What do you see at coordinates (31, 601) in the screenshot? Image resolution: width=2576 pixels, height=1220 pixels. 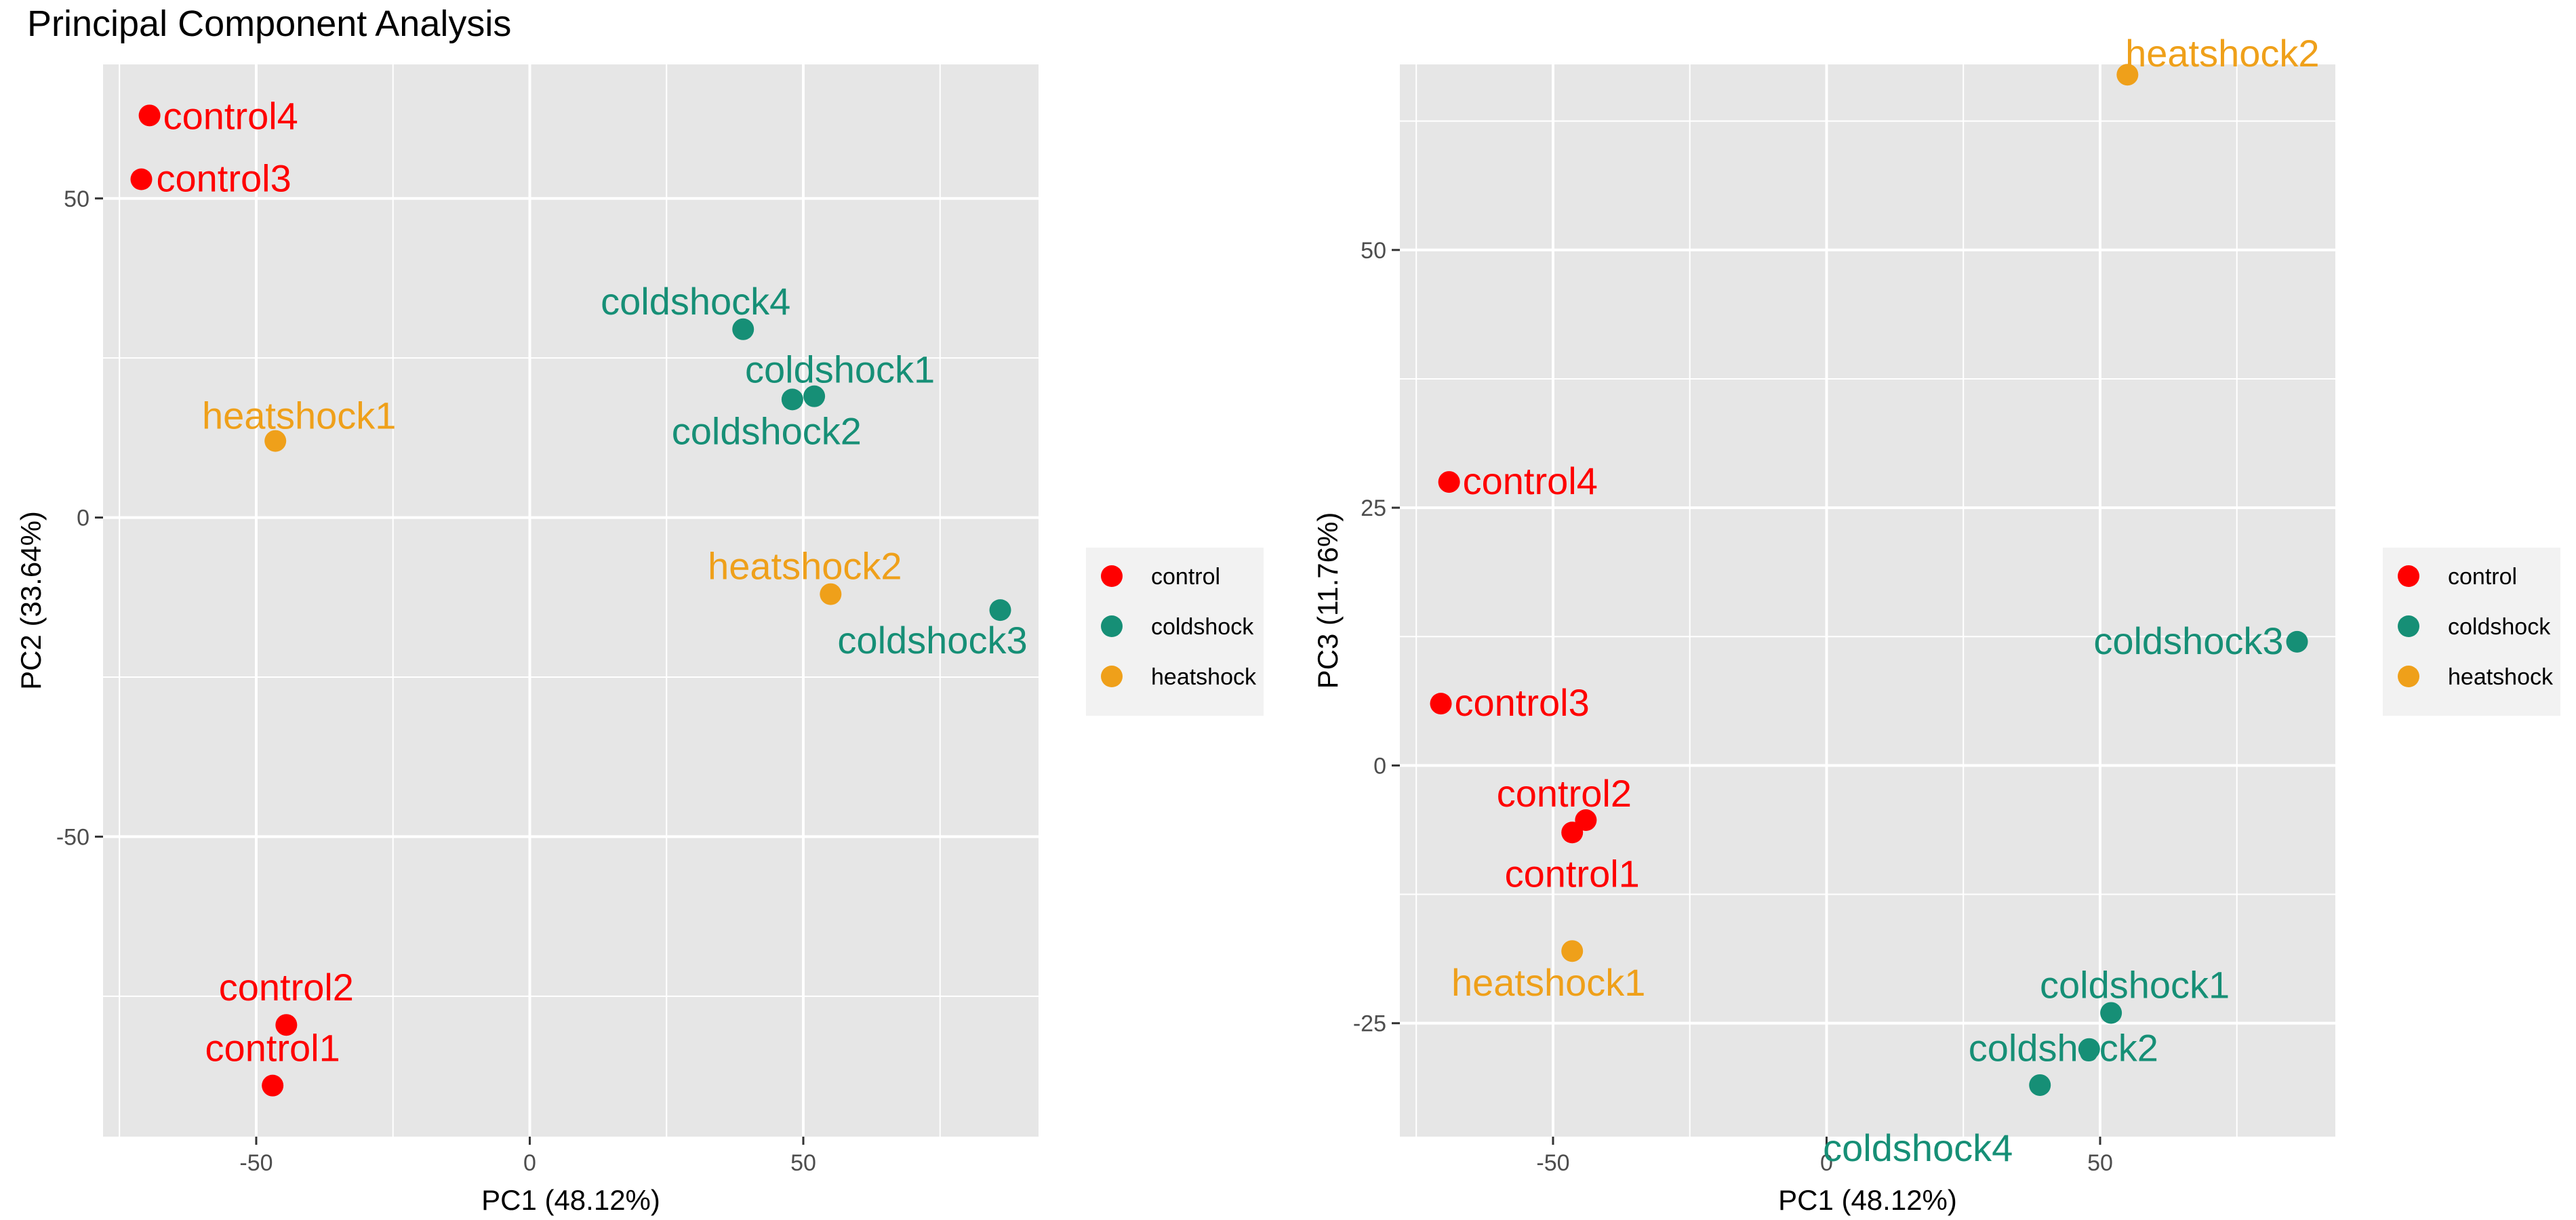 I see `y-axis-title: PC2 (33.64%)` at bounding box center [31, 601].